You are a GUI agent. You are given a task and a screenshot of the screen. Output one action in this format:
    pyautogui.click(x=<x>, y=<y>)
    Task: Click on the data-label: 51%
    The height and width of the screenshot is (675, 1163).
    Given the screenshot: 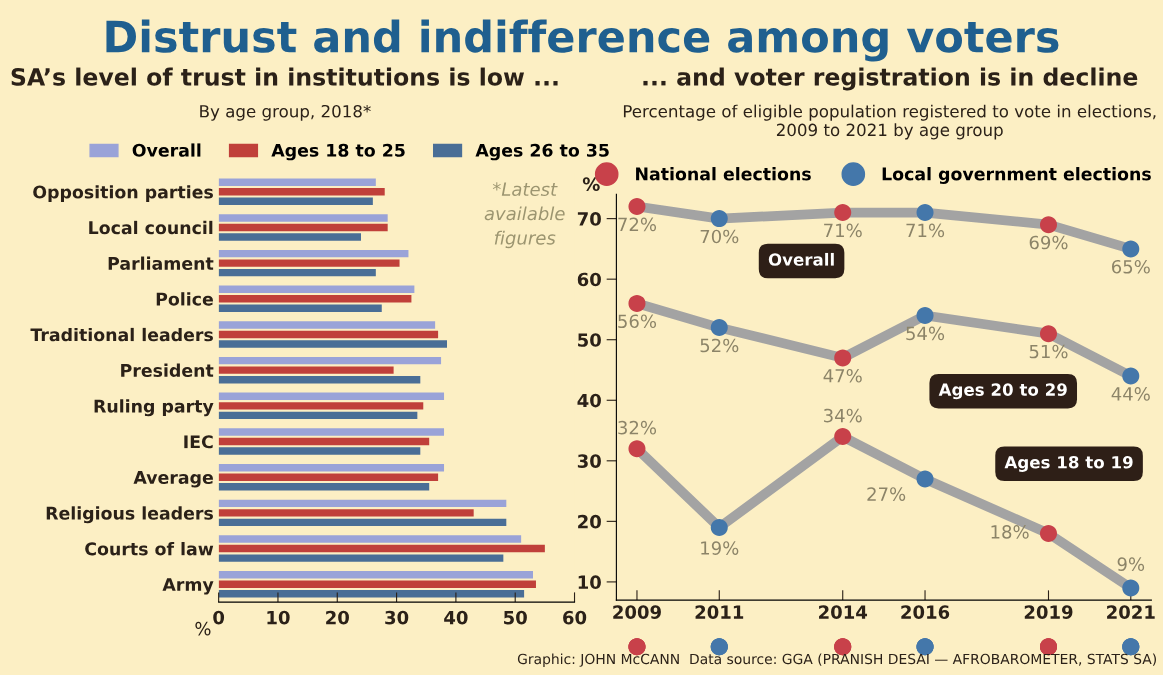 What is the action you would take?
    pyautogui.click(x=1048, y=351)
    